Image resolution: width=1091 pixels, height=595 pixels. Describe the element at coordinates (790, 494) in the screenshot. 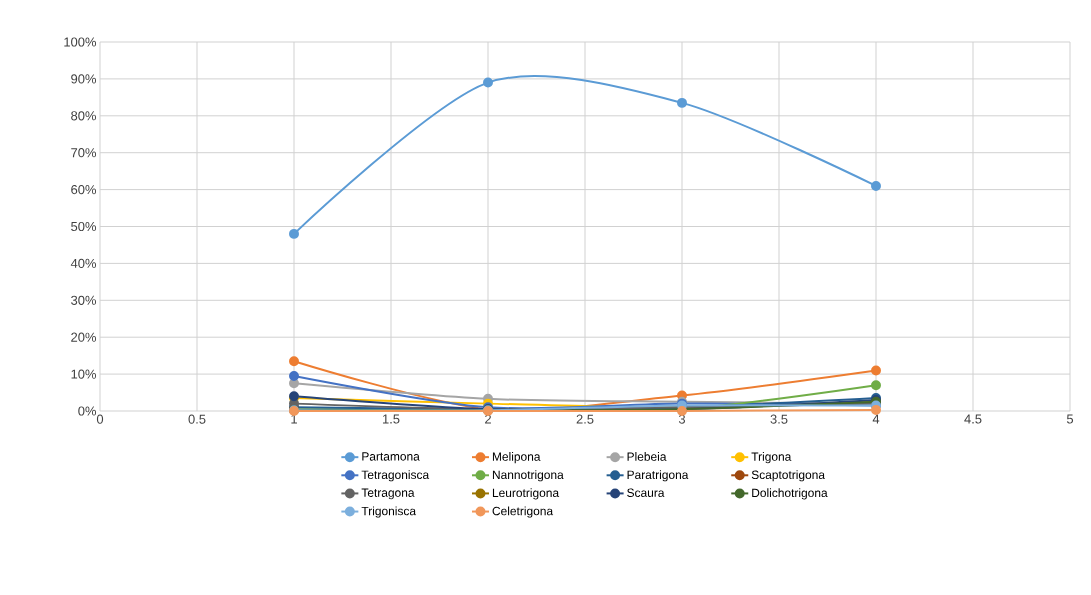

I see `legend-label: Dolichotrigona` at that location.